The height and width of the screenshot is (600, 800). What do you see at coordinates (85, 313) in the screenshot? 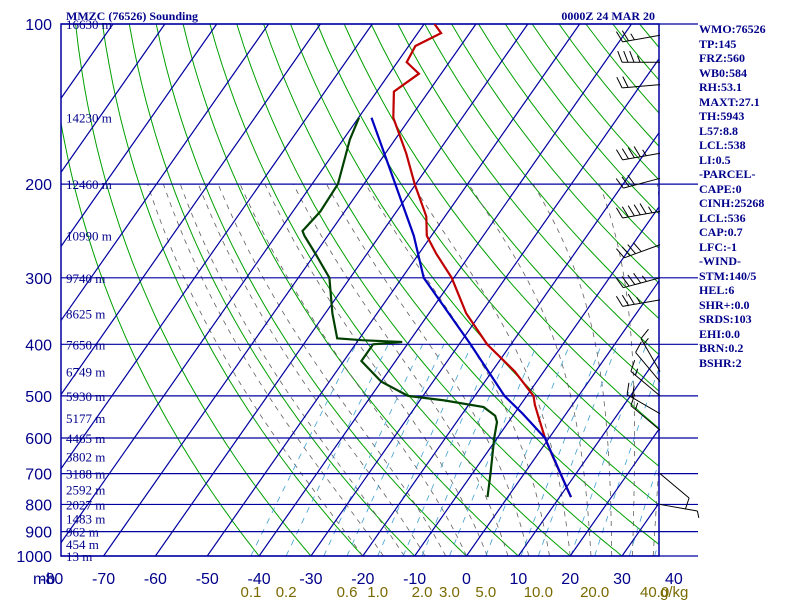
I see `height-label: 8625 m` at bounding box center [85, 313].